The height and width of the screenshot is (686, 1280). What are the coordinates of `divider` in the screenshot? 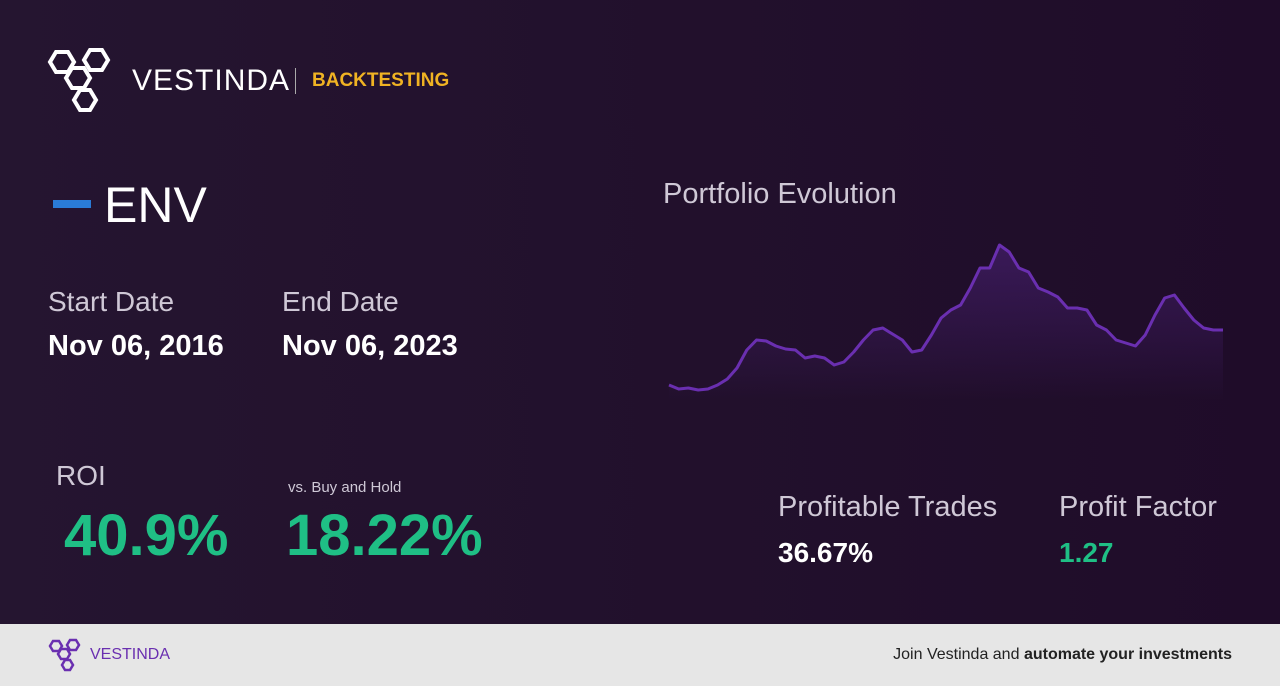 It's located at (295, 81).